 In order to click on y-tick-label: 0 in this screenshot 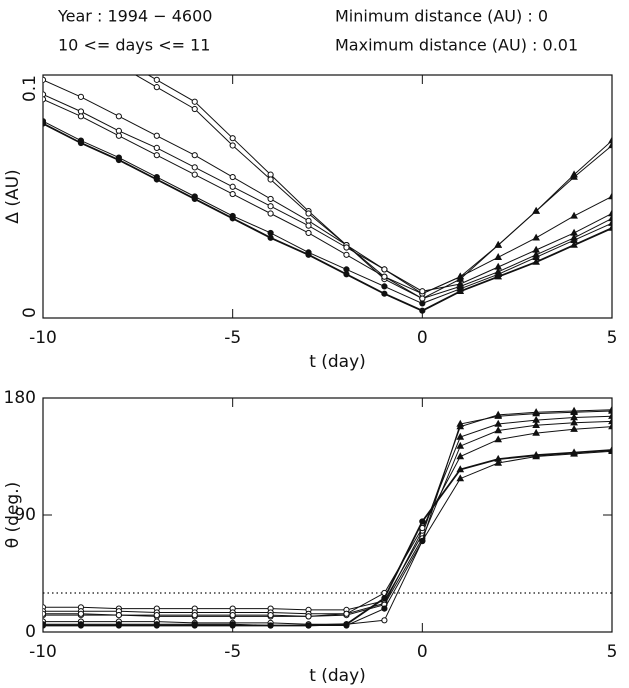, I will do `click(30, 312)`.